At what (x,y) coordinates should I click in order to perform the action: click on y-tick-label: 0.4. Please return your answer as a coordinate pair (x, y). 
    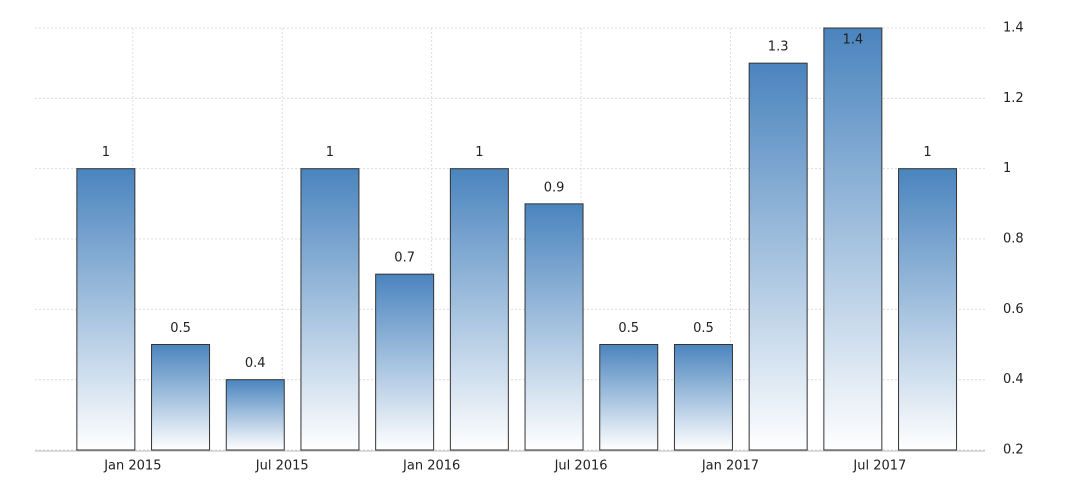
    Looking at the image, I should click on (1013, 379).